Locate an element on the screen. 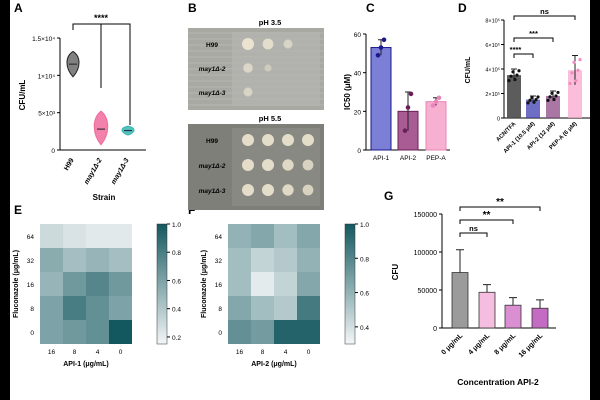  x-tick-label: API-2 is located at coordinates (408, 158).